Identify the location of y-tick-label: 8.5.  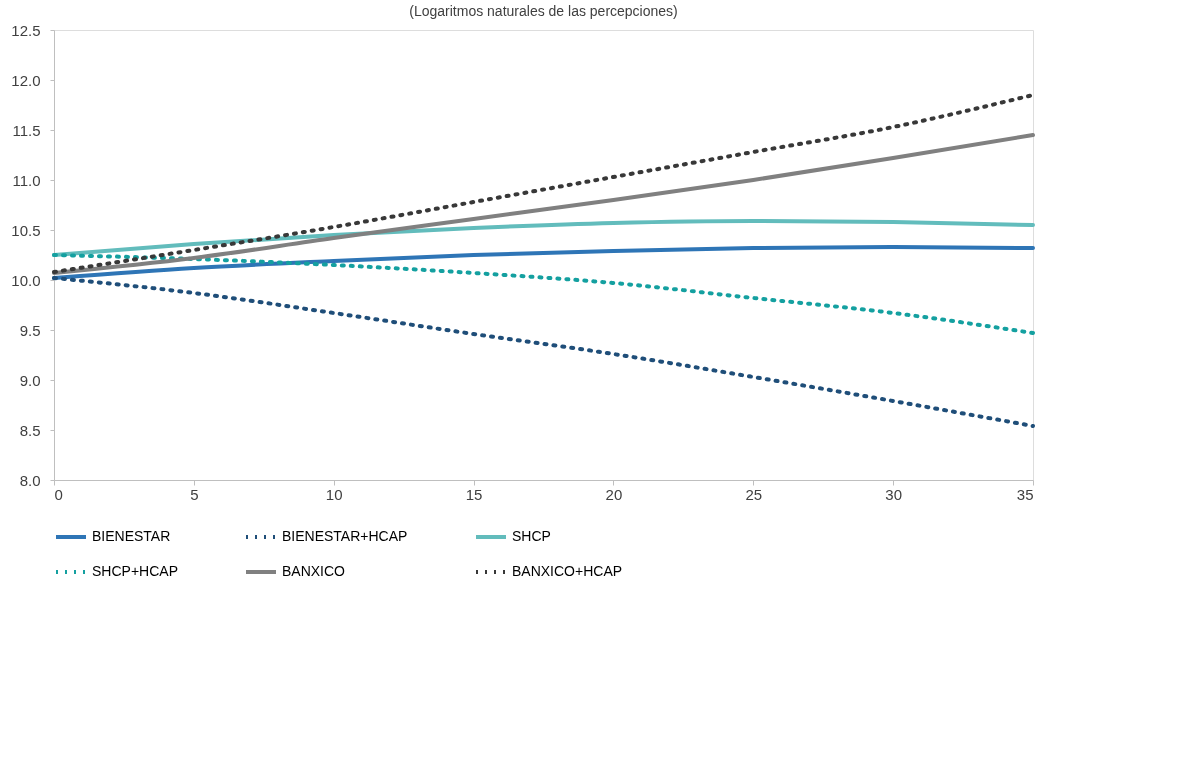
(30, 430).